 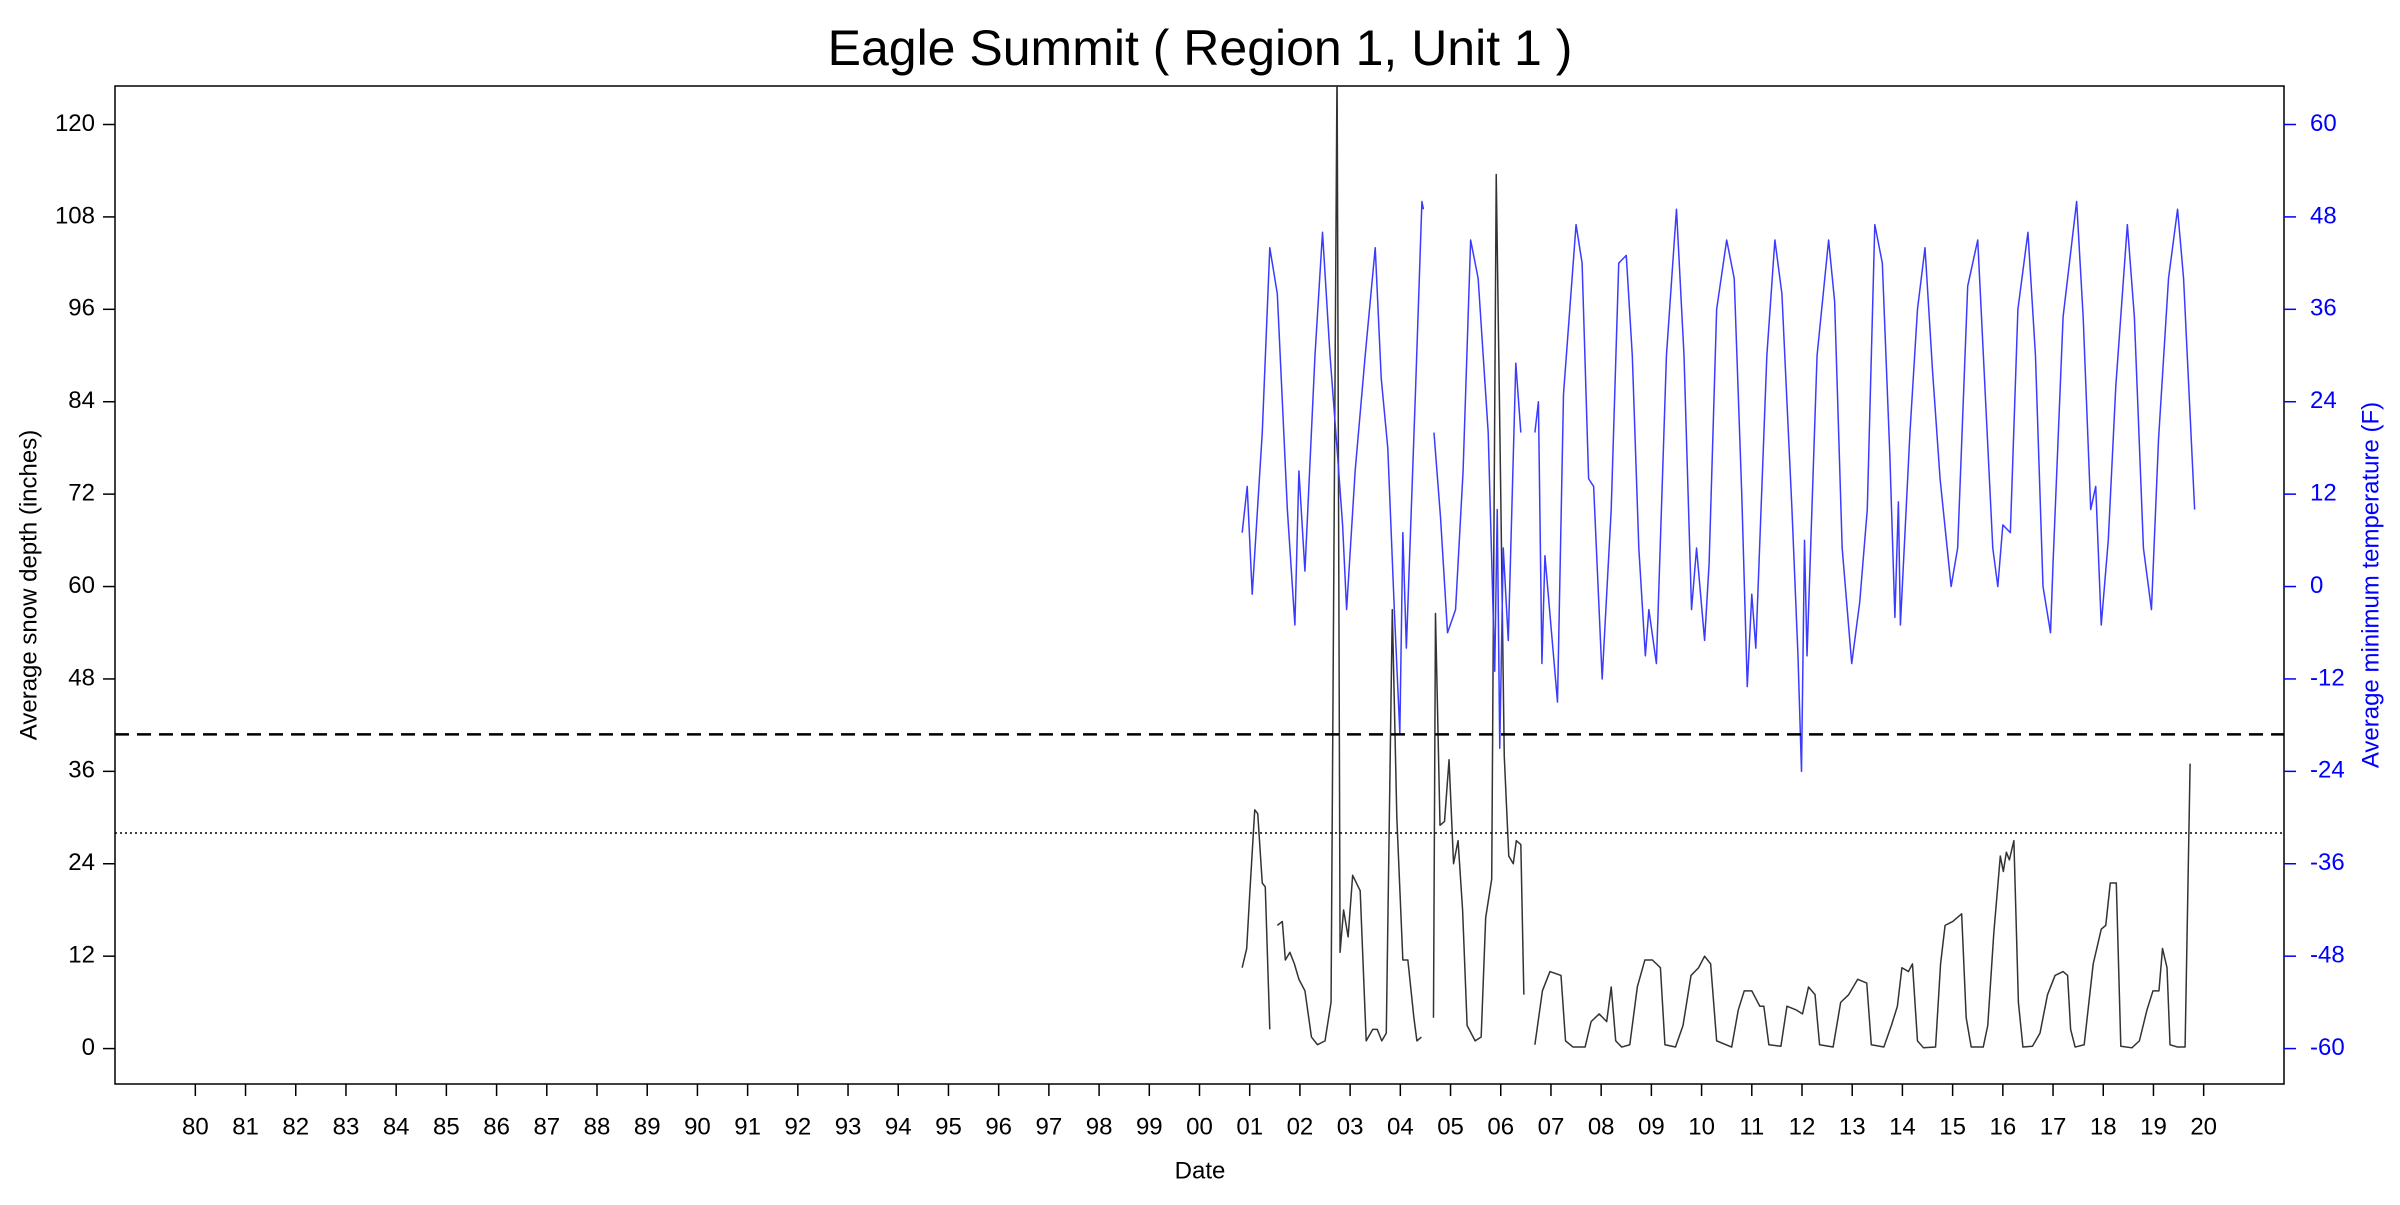 What do you see at coordinates (2327, 770) in the screenshot?
I see `y2-tick-label: -24` at bounding box center [2327, 770].